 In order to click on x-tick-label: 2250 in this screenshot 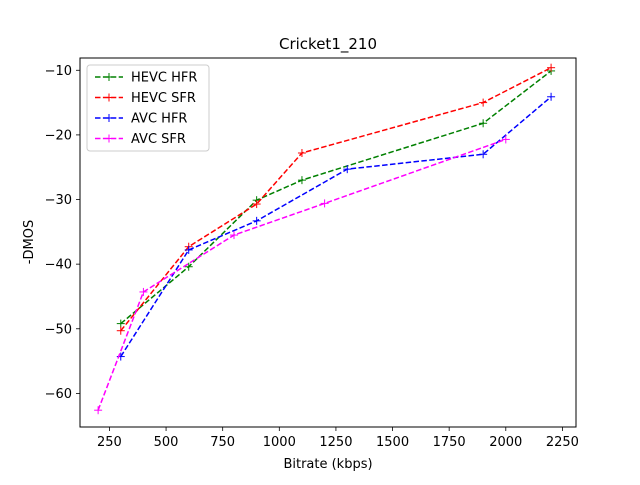, I will do `click(562, 442)`.